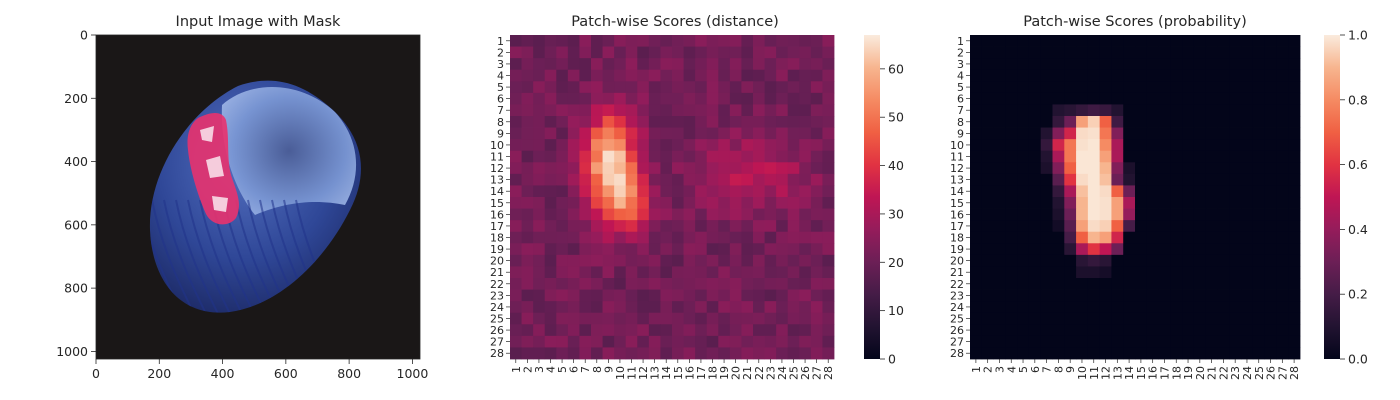 This screenshot has width=1400, height=400. I want to click on y-tick-label: 6, so click(960, 99).